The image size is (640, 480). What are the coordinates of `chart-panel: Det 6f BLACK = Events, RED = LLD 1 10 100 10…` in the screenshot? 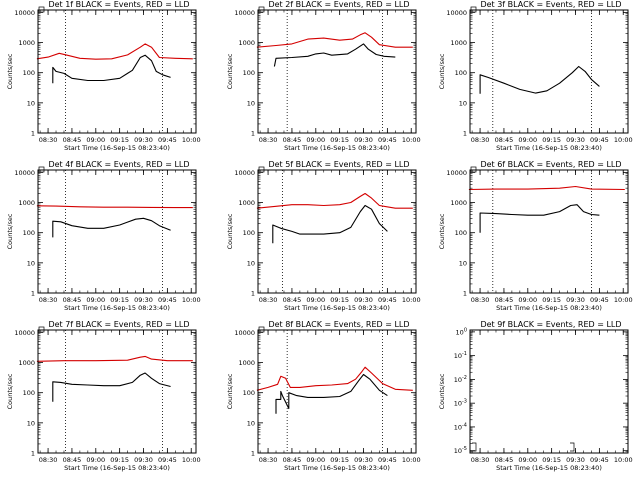 It's located at (535, 236).